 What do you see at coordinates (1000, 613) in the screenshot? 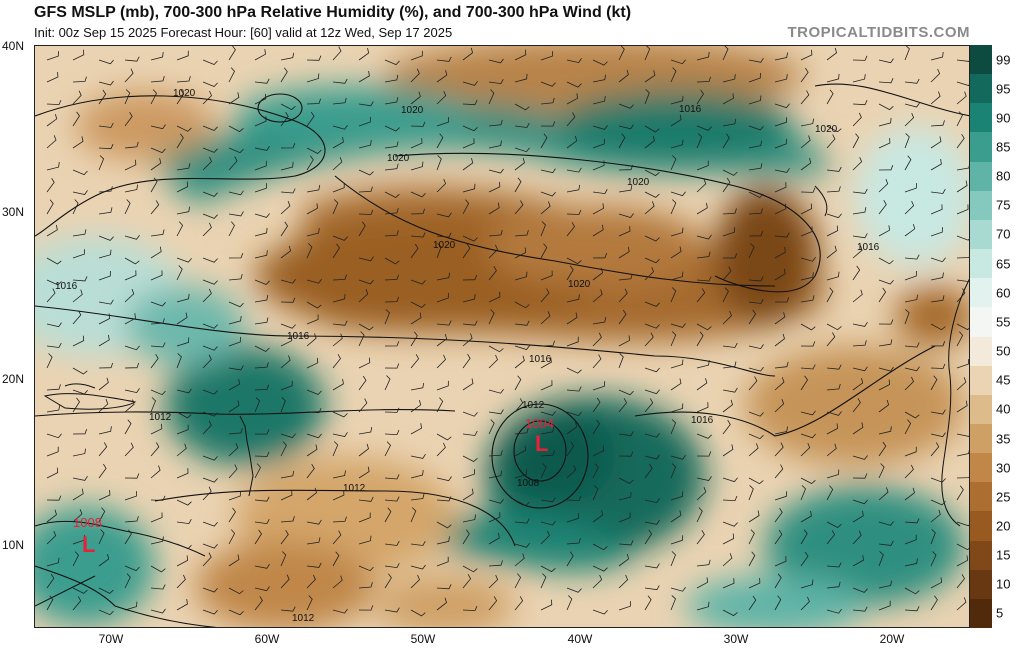
I see `colorbar-tick-label: 5` at bounding box center [1000, 613].